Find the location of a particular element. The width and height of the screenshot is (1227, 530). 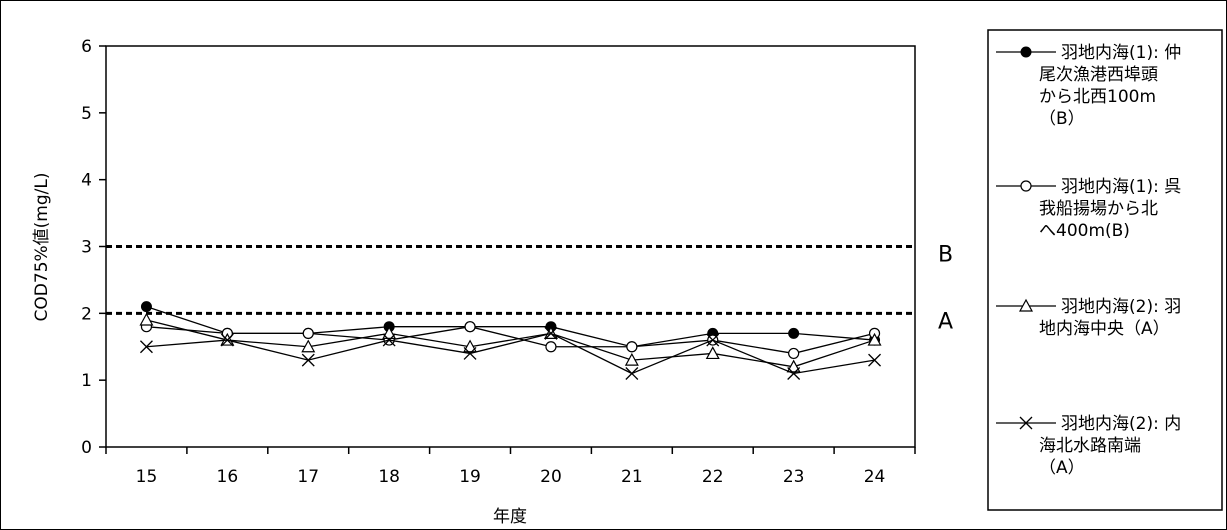

y-tick-label: 2 is located at coordinates (86, 314).